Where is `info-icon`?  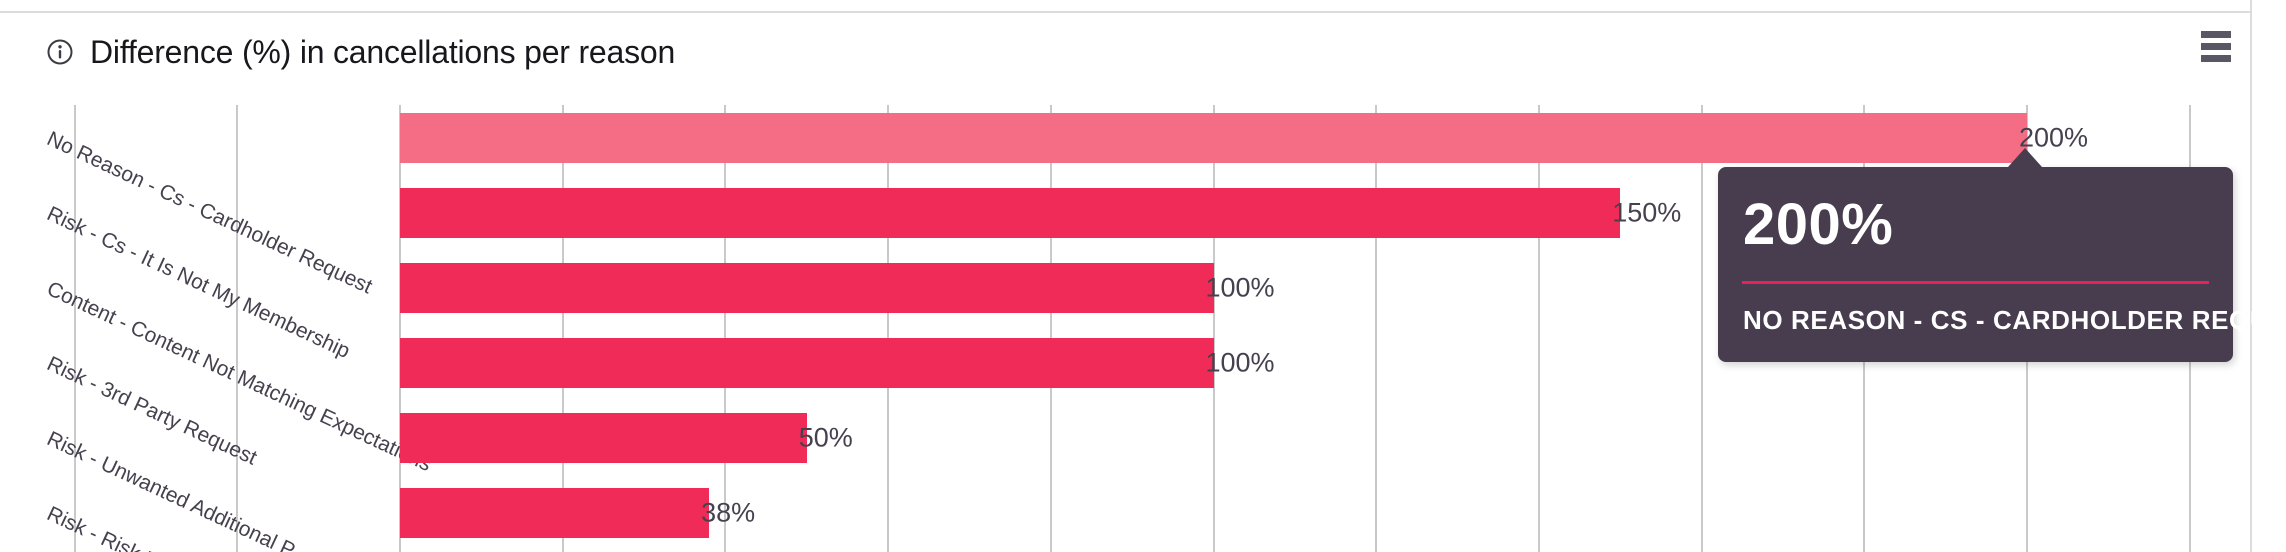
info-icon is located at coordinates (60, 52).